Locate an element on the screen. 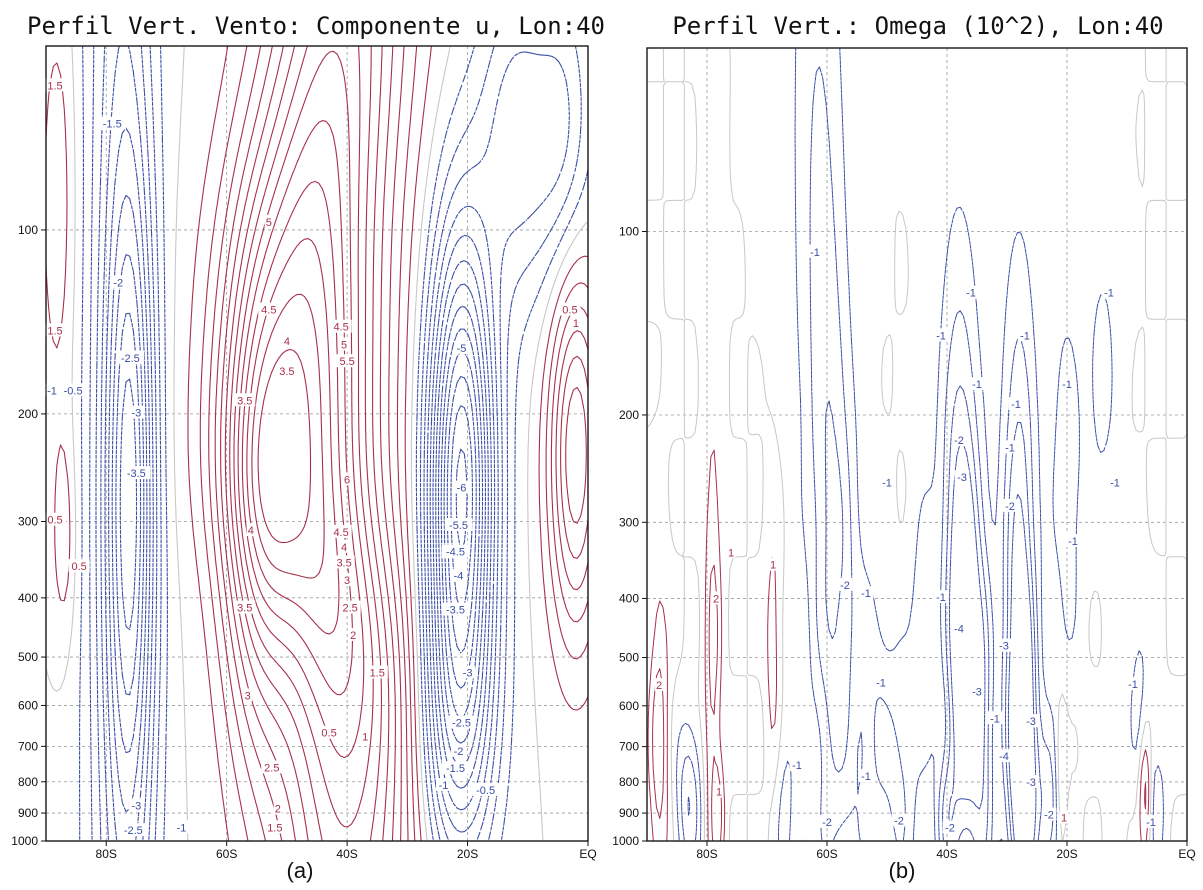 Image resolution: width=1203 pixels, height=890 pixels. panel-a-x-tick-label: 20S is located at coordinates (467, 854).